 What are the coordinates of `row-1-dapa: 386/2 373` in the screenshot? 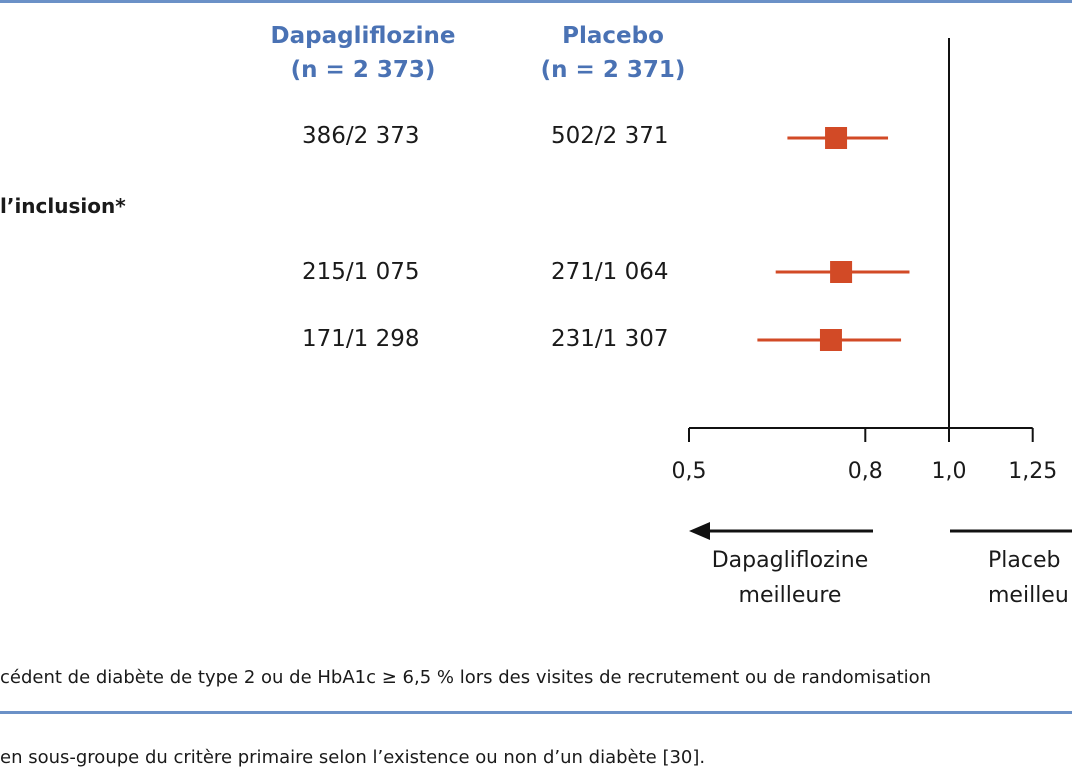 It's located at (361, 136).